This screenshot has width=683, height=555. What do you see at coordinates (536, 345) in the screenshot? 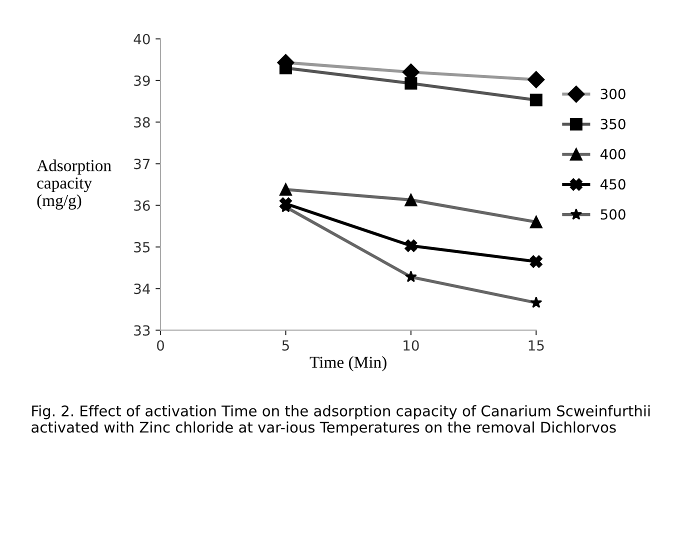
I see `x-tick-label: 15` at bounding box center [536, 345].